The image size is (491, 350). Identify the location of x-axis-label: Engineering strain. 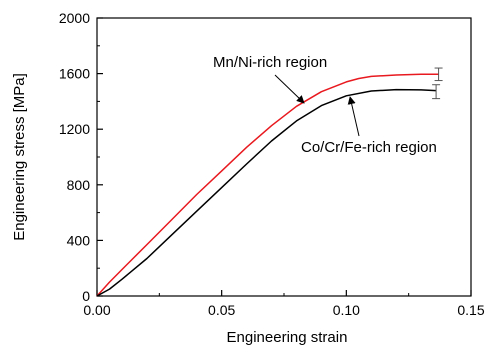
(287, 337).